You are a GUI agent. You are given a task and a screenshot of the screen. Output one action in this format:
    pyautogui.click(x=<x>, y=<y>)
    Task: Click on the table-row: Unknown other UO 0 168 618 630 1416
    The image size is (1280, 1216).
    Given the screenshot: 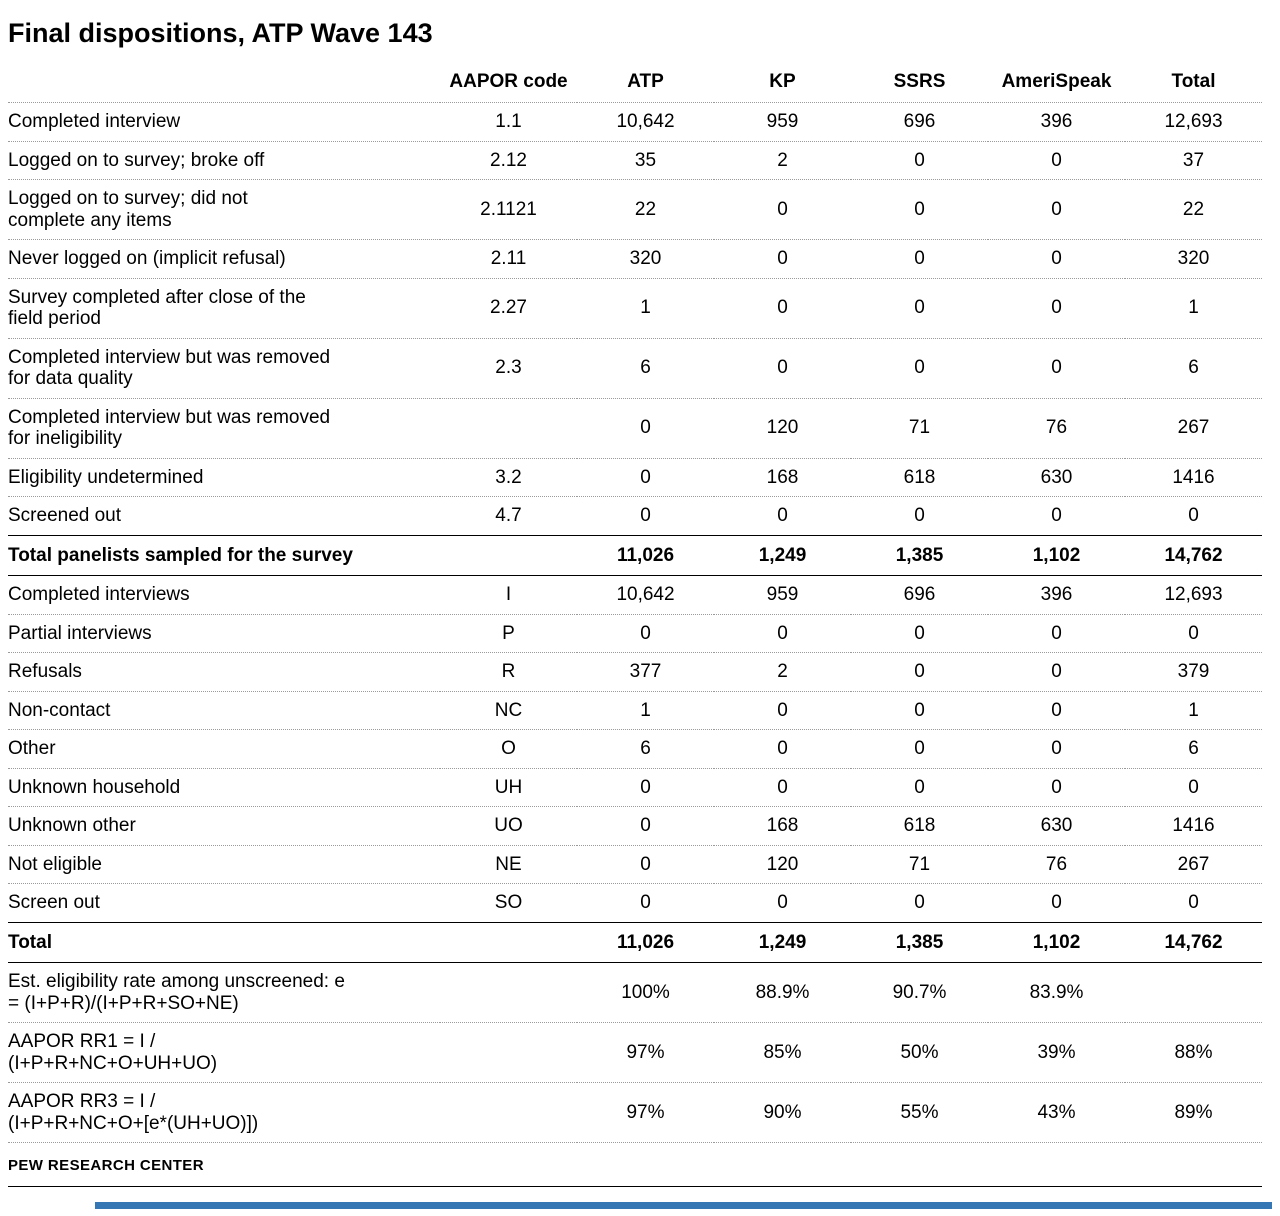 What is the action you would take?
    pyautogui.click(x=635, y=826)
    